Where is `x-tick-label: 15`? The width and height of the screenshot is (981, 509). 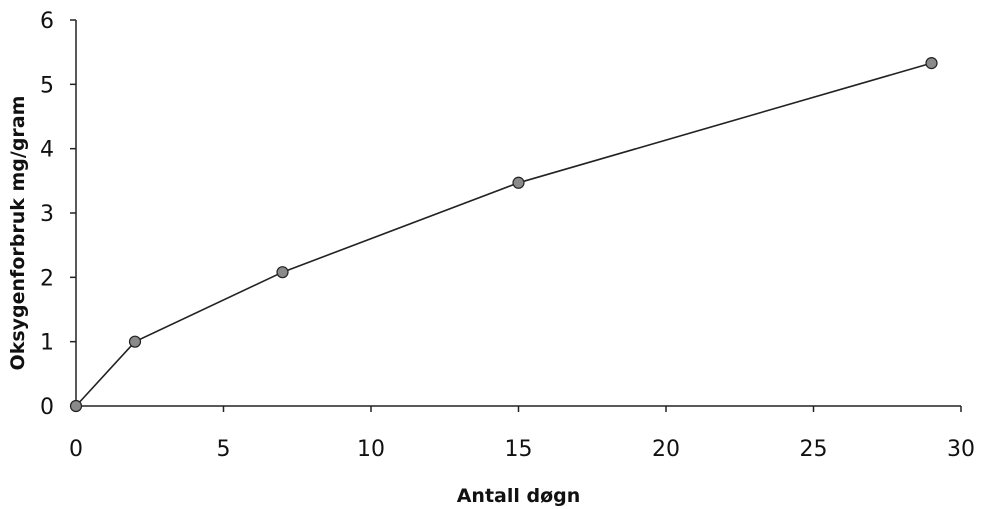 x-tick-label: 15 is located at coordinates (519, 449).